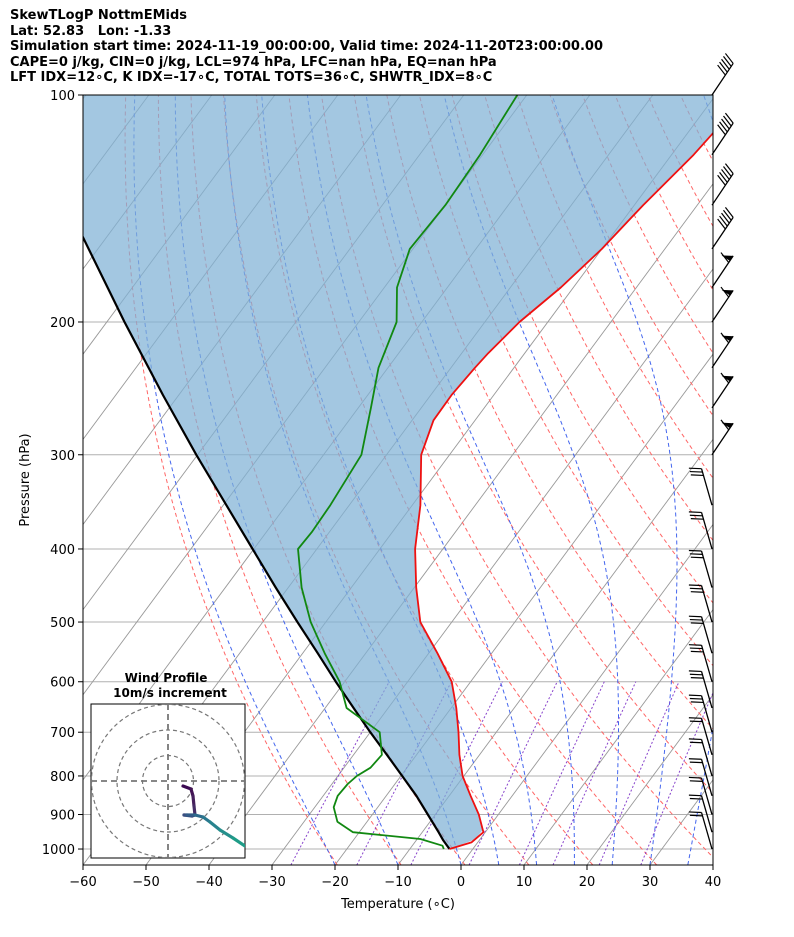 This screenshot has width=794, height=937. I want to click on x-tick-label: 20, so click(587, 882).